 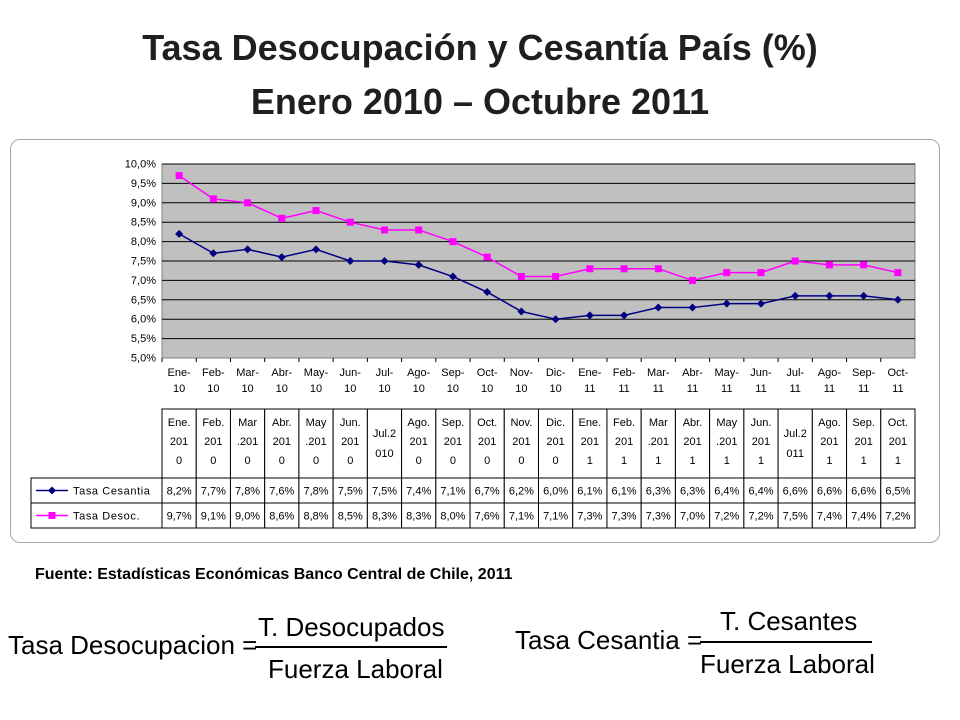 What do you see at coordinates (726, 517) in the screenshot?
I see `table-value: 7,2%` at bounding box center [726, 517].